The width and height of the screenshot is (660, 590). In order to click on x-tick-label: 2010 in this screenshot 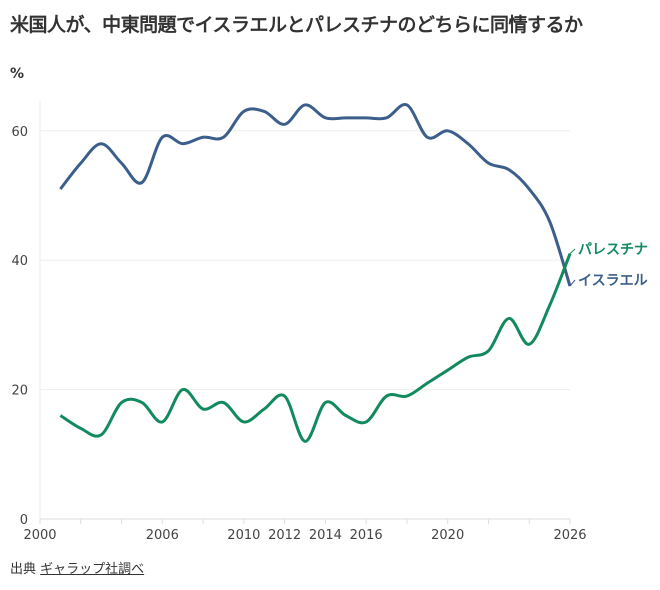, I will do `click(243, 535)`.